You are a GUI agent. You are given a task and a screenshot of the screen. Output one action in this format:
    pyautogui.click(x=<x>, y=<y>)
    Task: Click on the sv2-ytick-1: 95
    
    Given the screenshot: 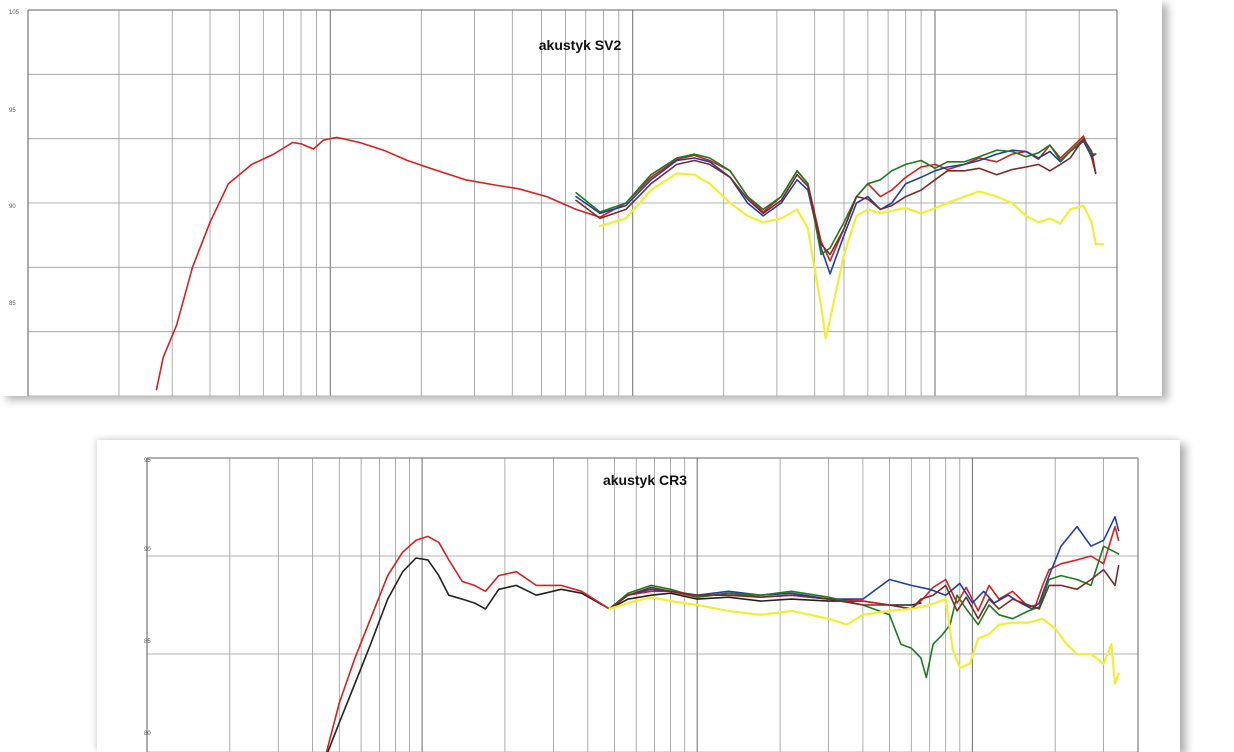 What is the action you would take?
    pyautogui.click(x=12, y=111)
    